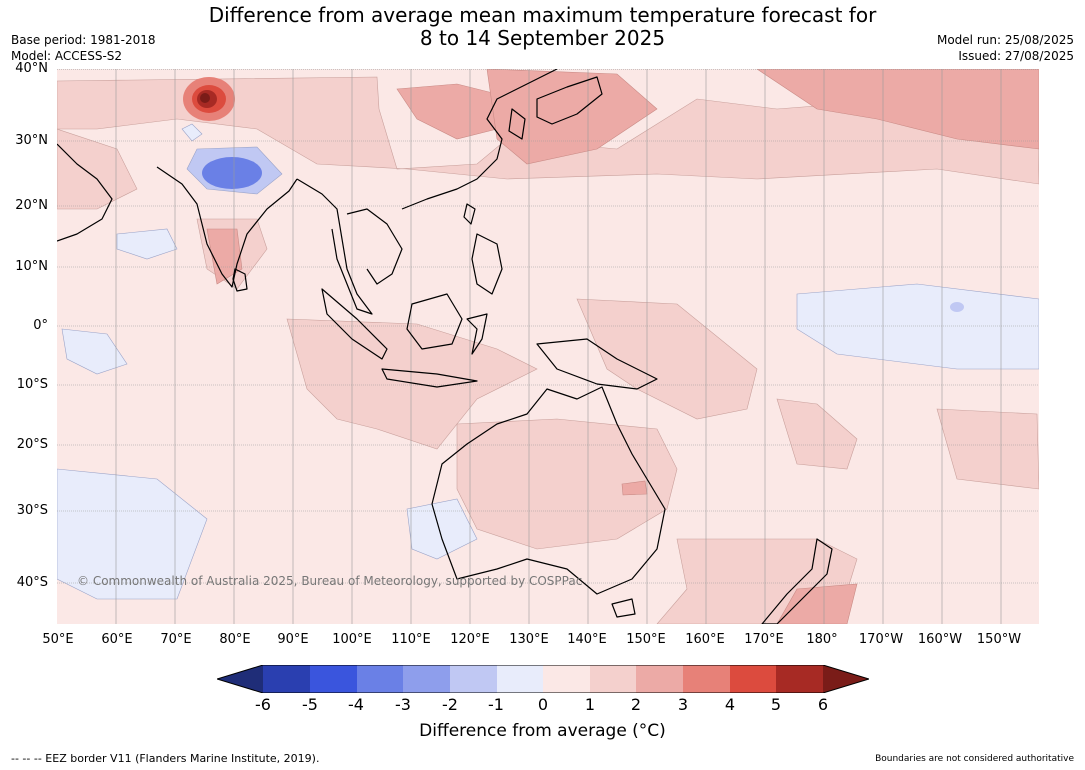  I want to click on coast-new-guinea, so click(597, 364).